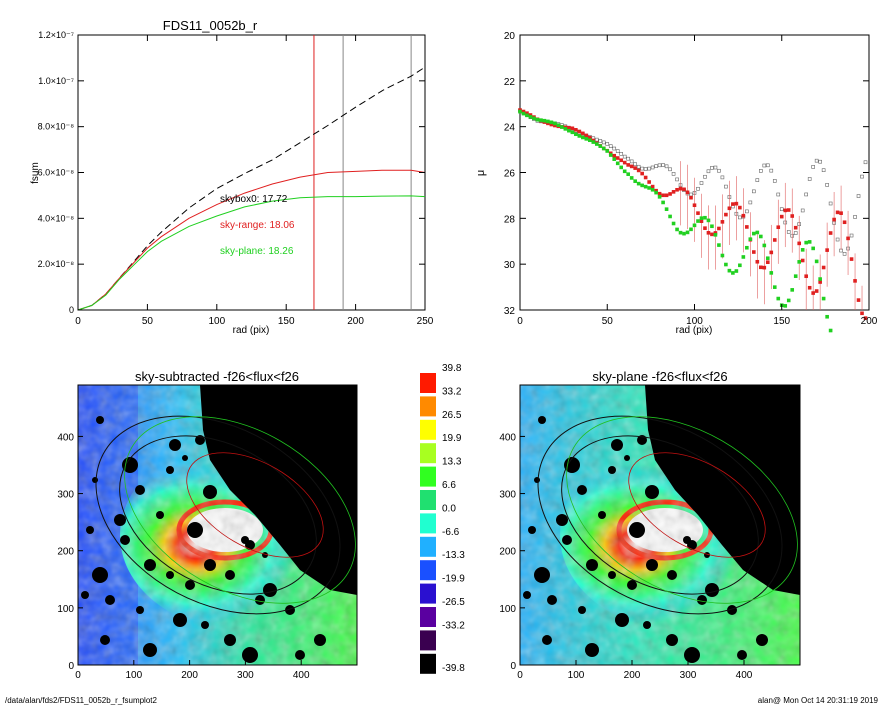  What do you see at coordinates (608, 321) in the screenshot?
I see `mu-xtick-label: 50` at bounding box center [608, 321].